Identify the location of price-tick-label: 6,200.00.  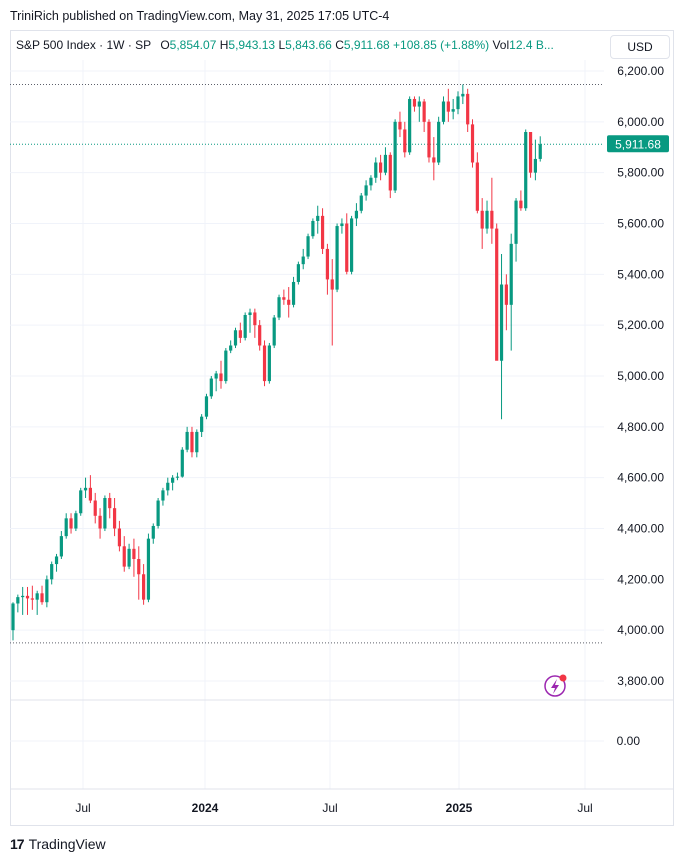
(640, 71).